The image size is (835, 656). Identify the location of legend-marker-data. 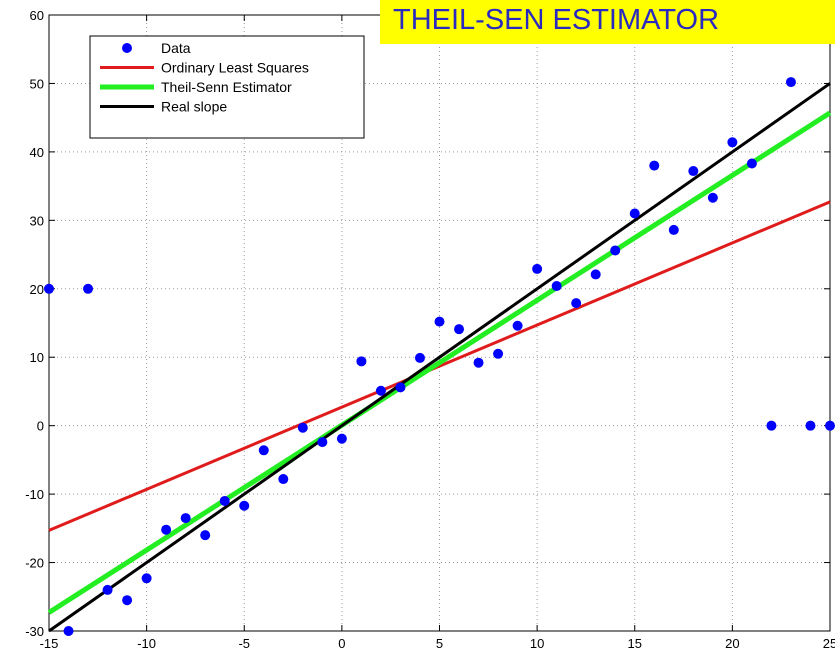
(127, 48).